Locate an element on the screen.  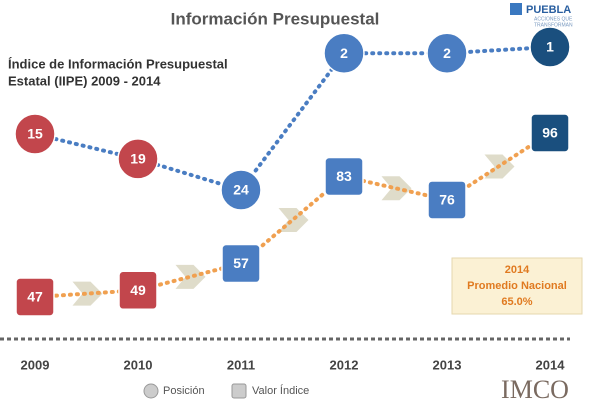
subtitle: Estatal (IIPE) 2009 - 2014 is located at coordinates (84, 80).